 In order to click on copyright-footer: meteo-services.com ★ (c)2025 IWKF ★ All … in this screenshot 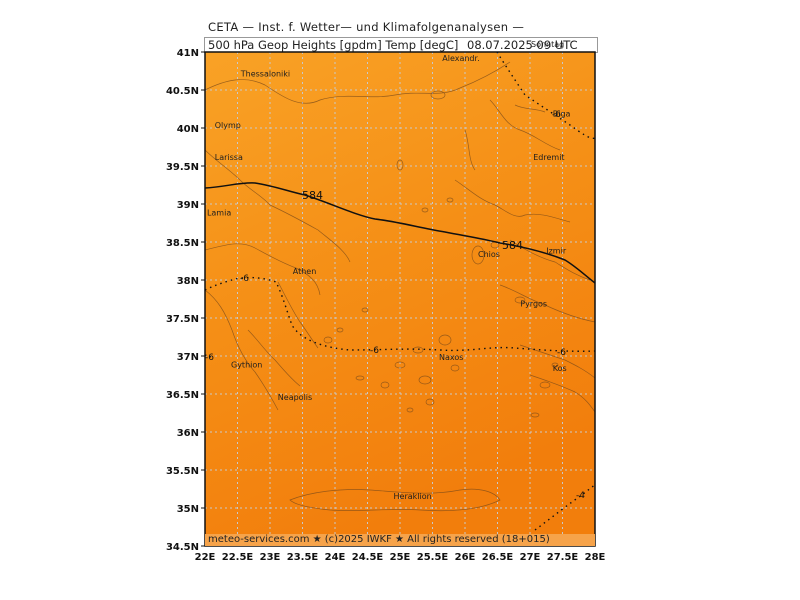, I will do `click(400, 540)`.